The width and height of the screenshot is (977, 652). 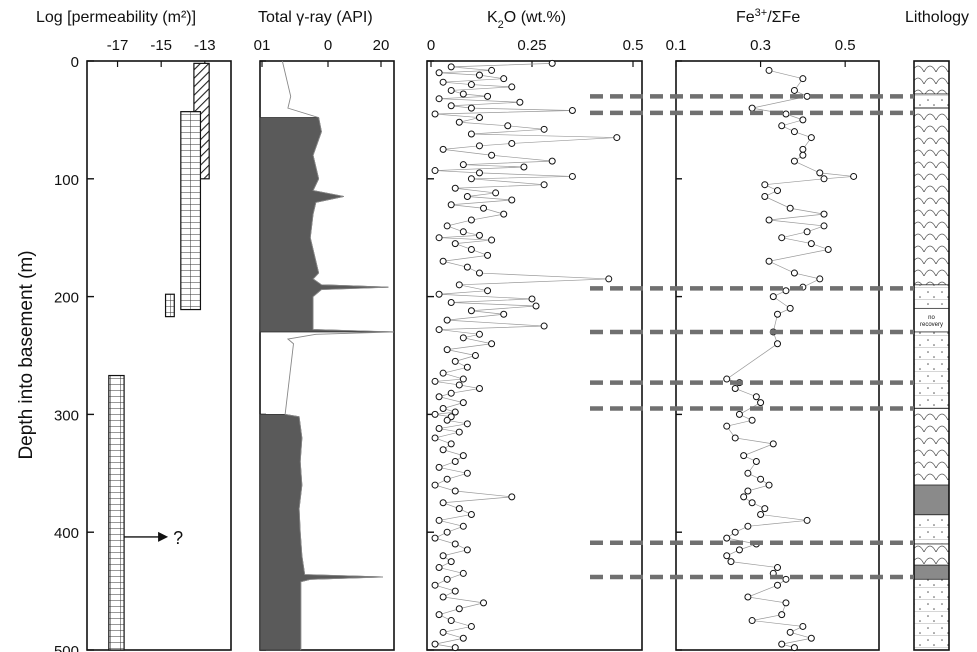 What do you see at coordinates (66, 647) in the screenshot?
I see `depth-tick-label: 500` at bounding box center [66, 647].